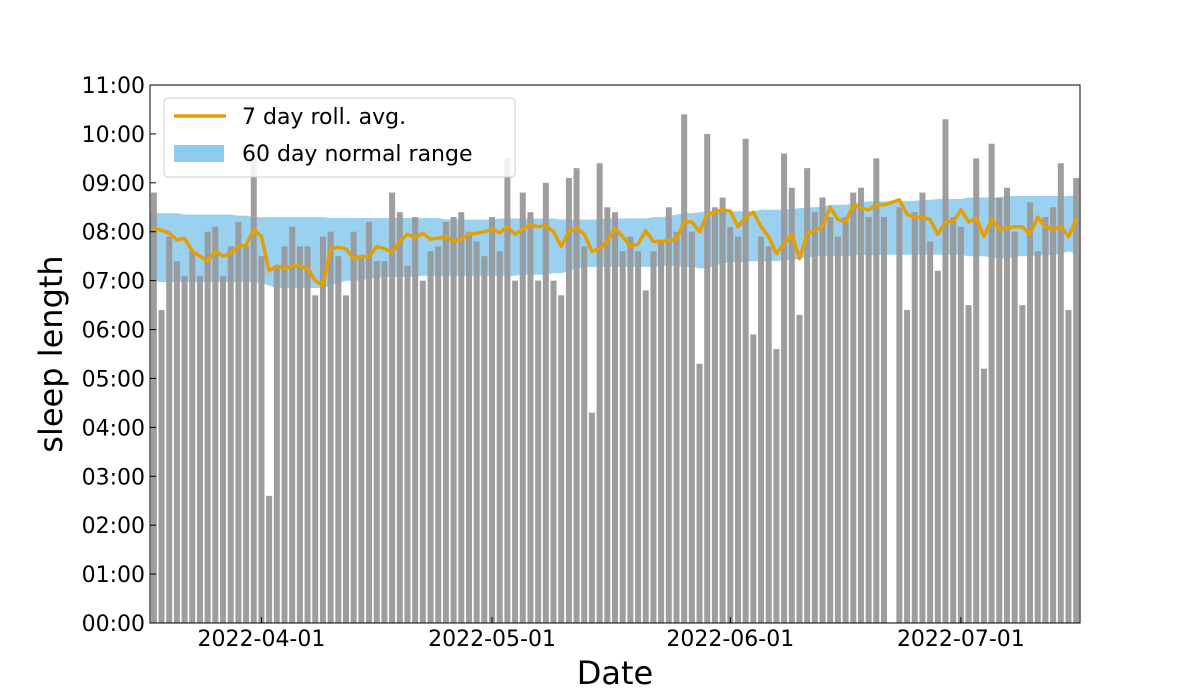  I want to click on x-tick-label: 2022-05-01, so click(492, 639).